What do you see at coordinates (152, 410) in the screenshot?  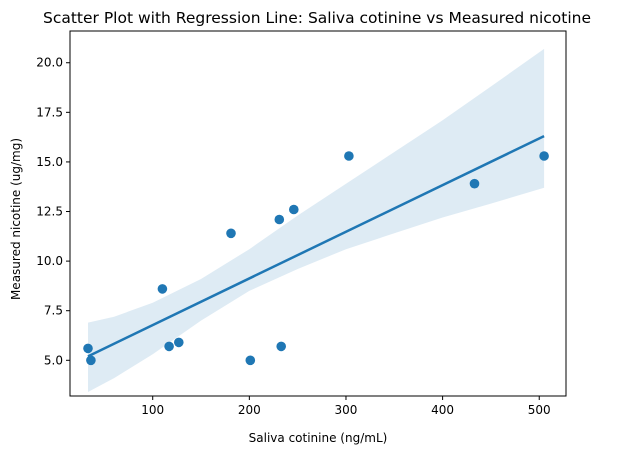 I see `x-tick-label: 100` at bounding box center [152, 410].